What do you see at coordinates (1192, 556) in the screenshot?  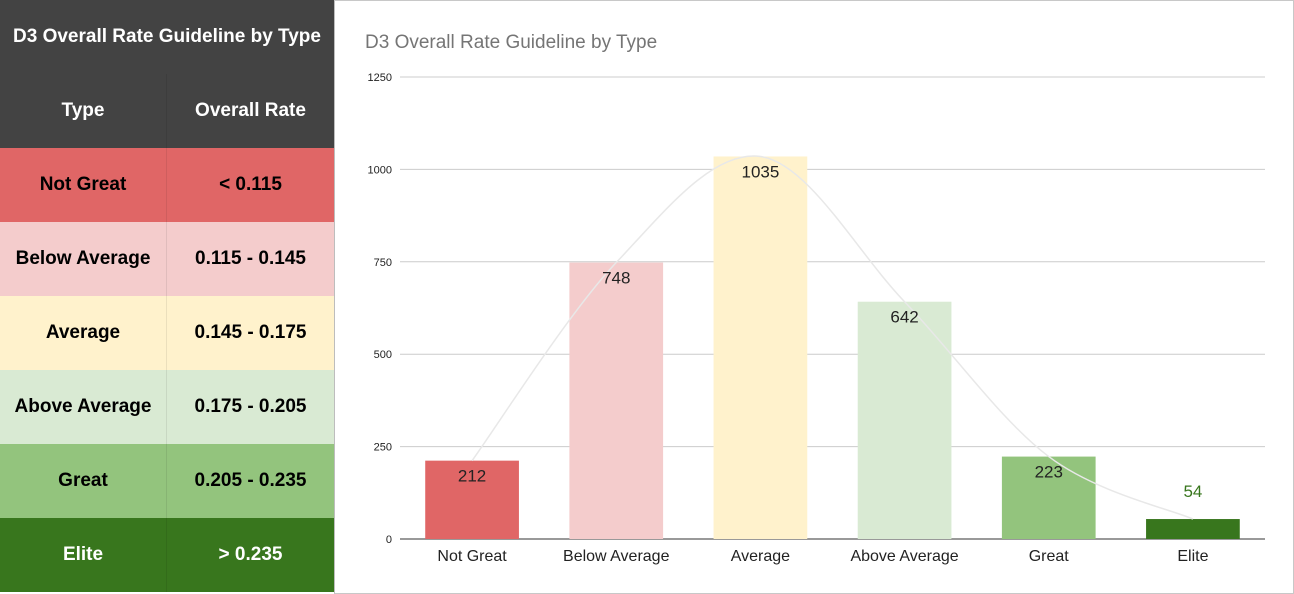 I see `x-tick-label: Elite` at bounding box center [1192, 556].